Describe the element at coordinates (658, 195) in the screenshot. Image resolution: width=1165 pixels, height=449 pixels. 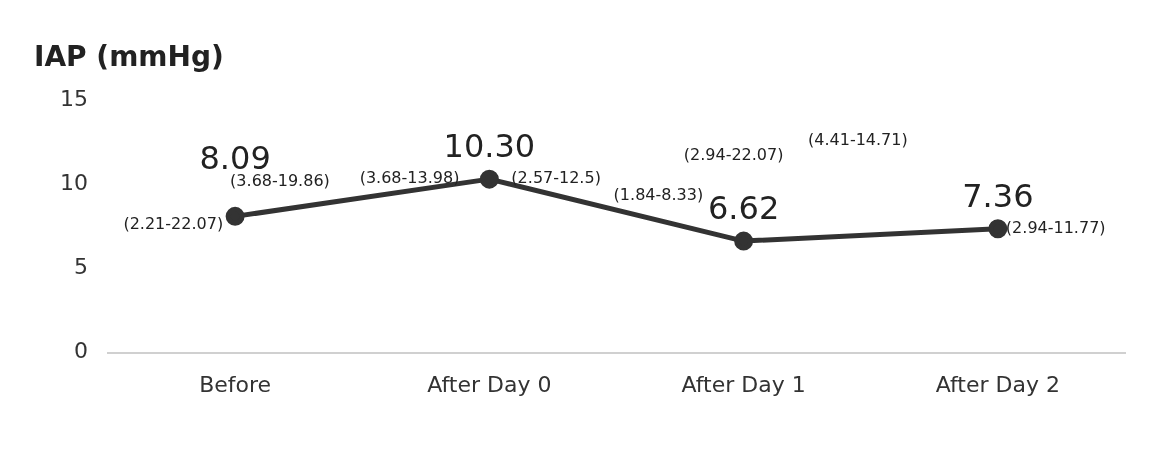
I see `annotation: (1.84-8.33)` at that location.